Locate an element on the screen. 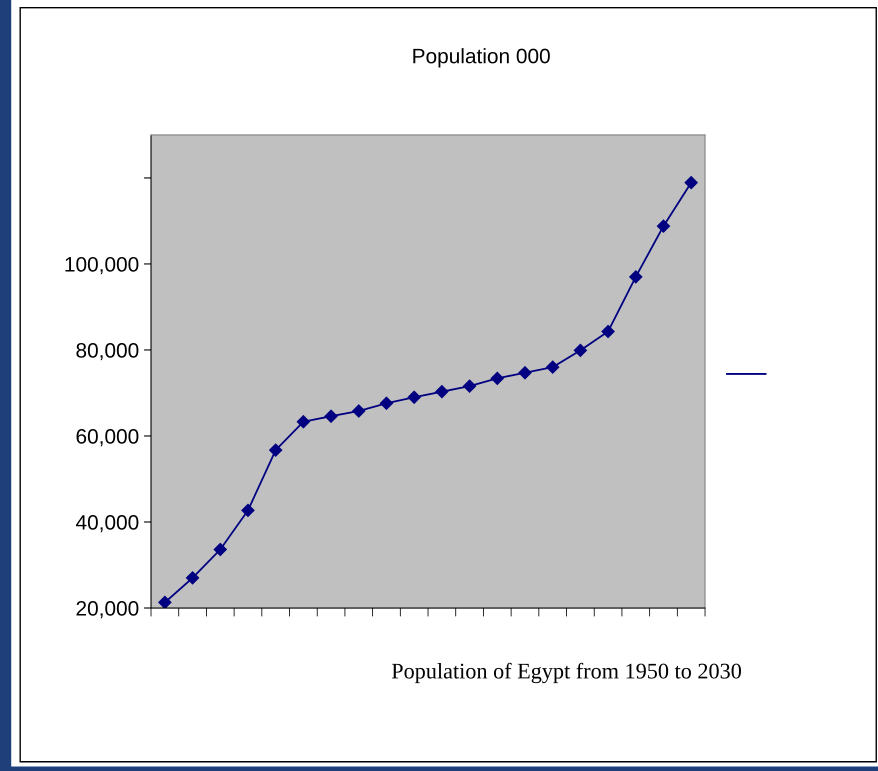 This screenshot has height=771, width=878. chart-title: Population 000 is located at coordinates (481, 58).